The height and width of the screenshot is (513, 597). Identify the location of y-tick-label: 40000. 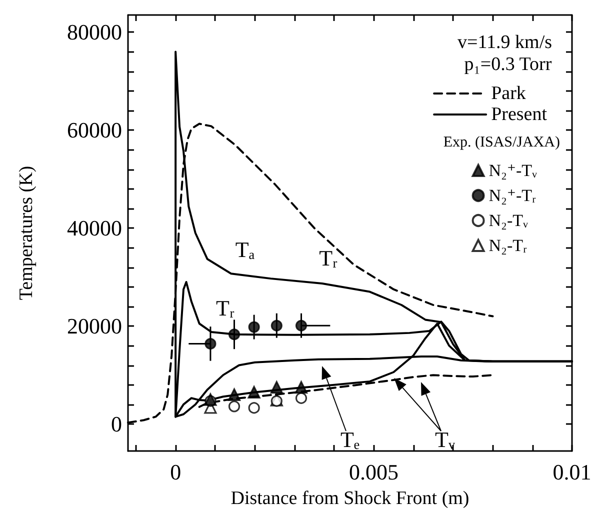
(94, 228).